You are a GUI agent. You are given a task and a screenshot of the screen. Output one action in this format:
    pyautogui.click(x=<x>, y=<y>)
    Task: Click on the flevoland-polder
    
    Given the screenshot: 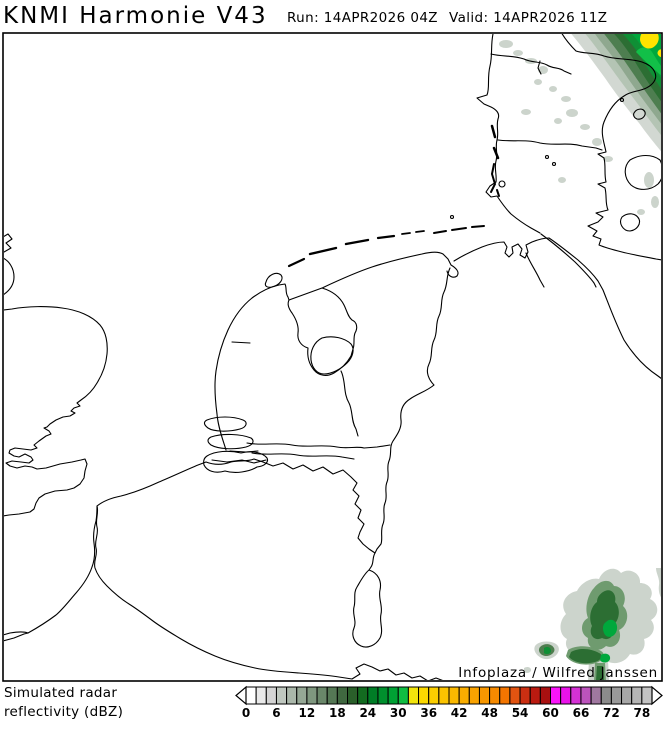 What is the action you would take?
    pyautogui.click(x=332, y=355)
    